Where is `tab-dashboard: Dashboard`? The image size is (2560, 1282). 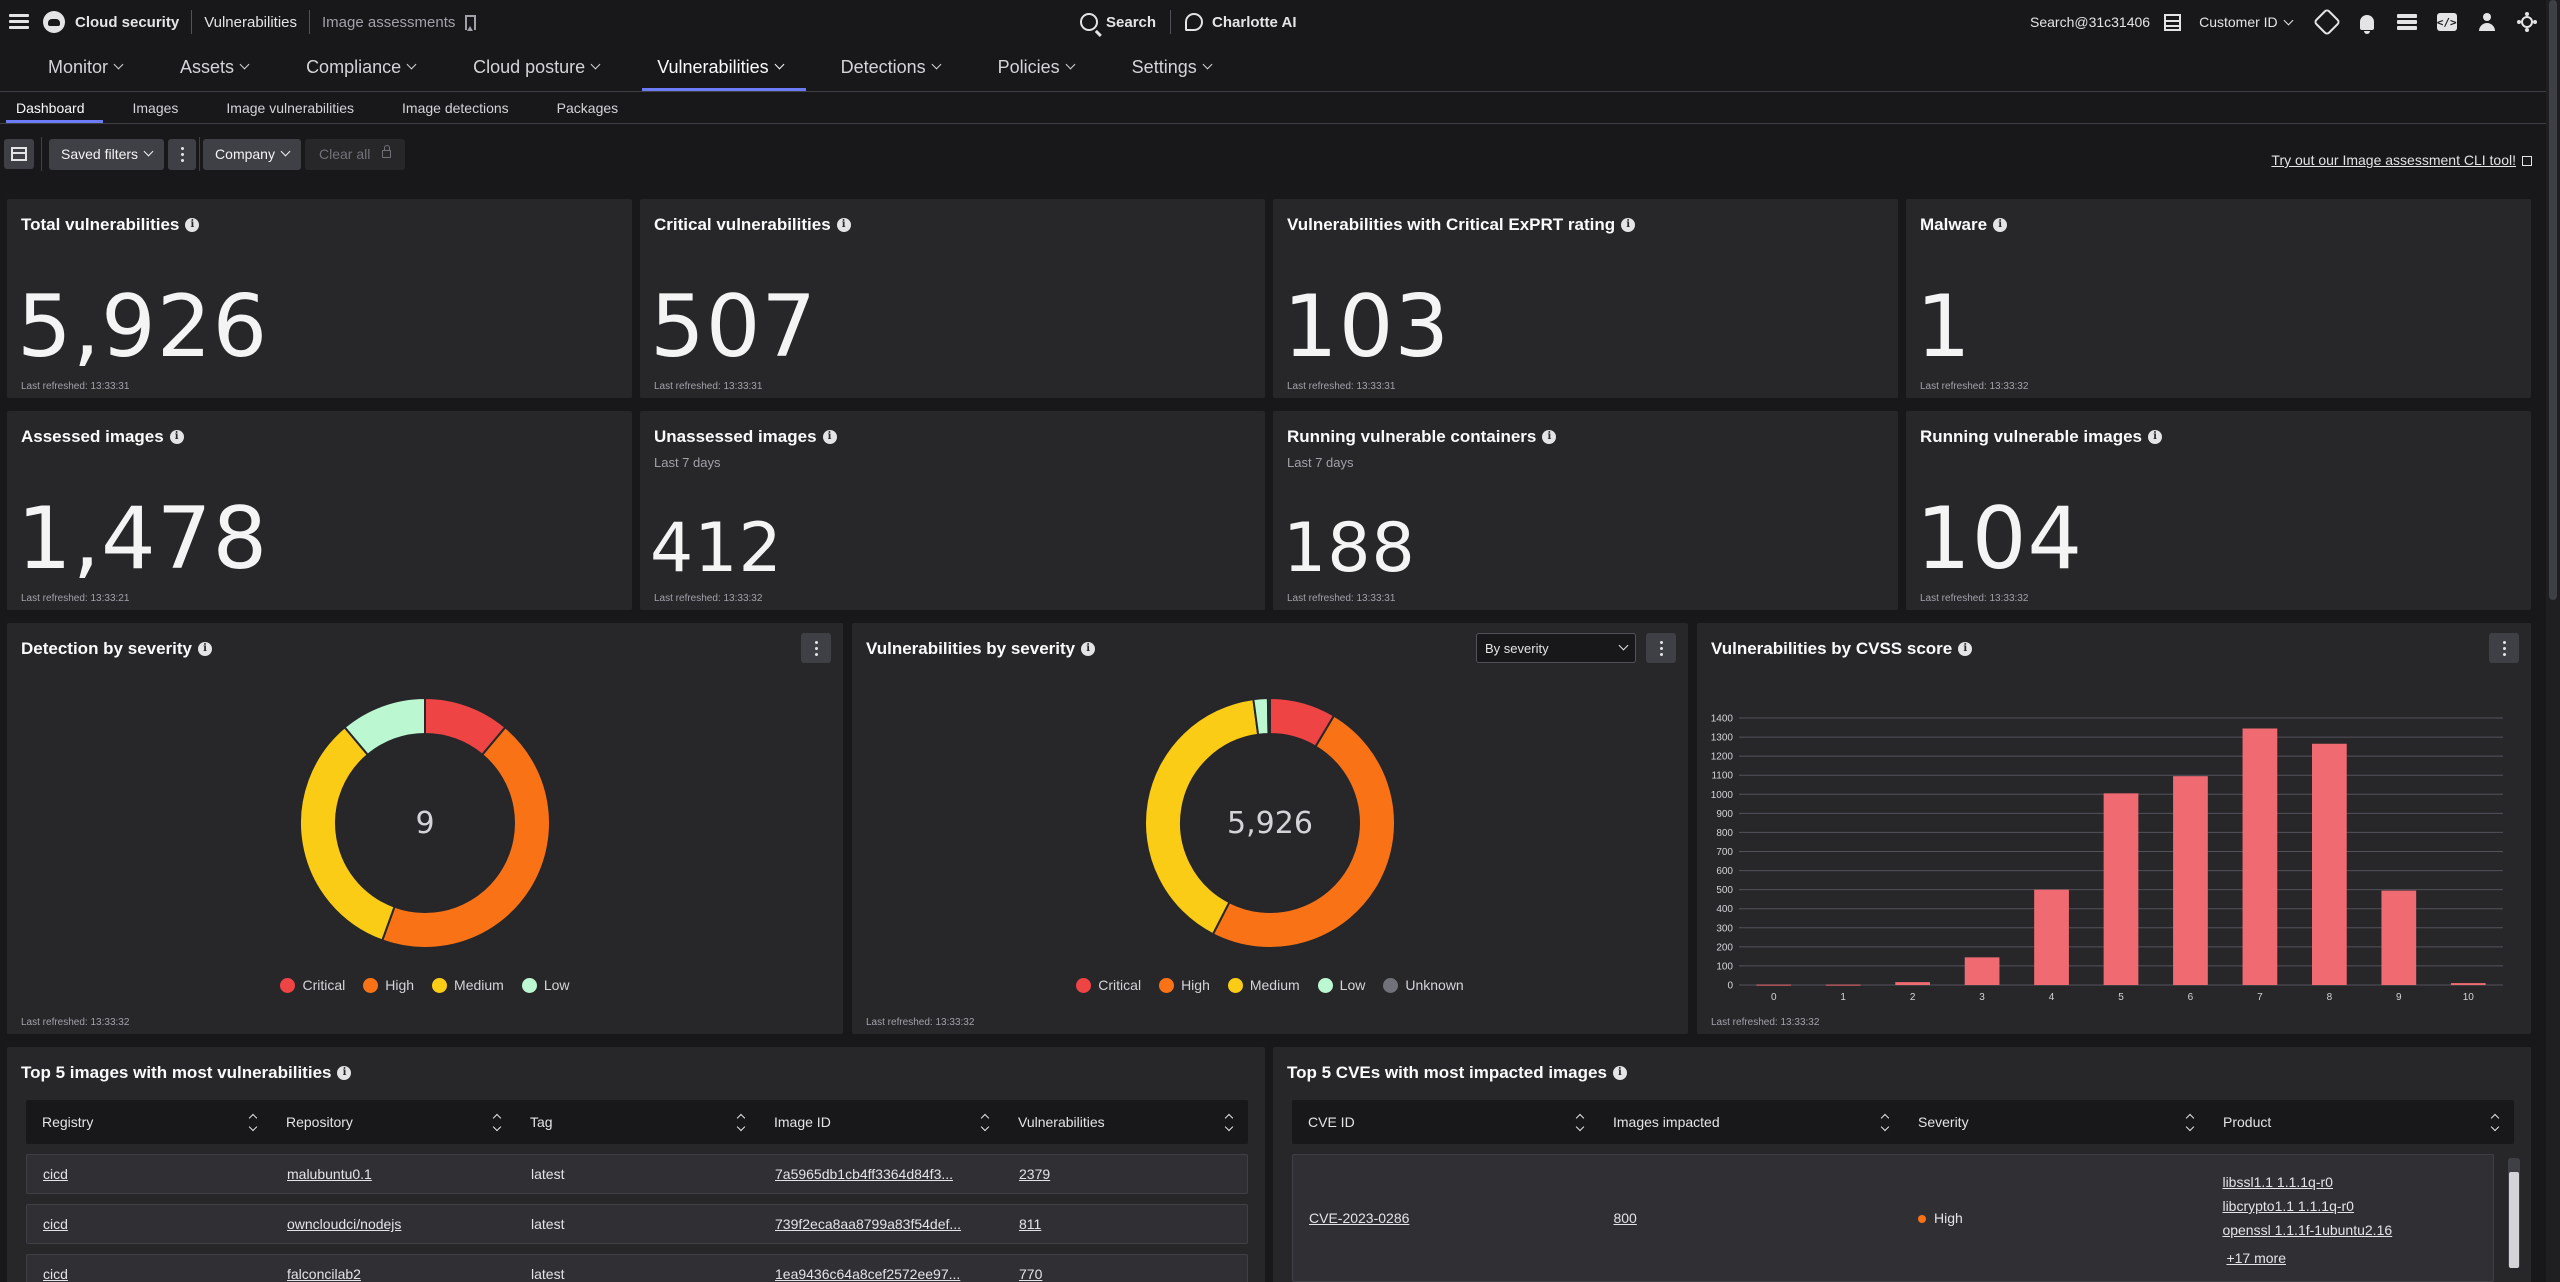
tab-dashboard: Dashboard is located at coordinates (52, 107).